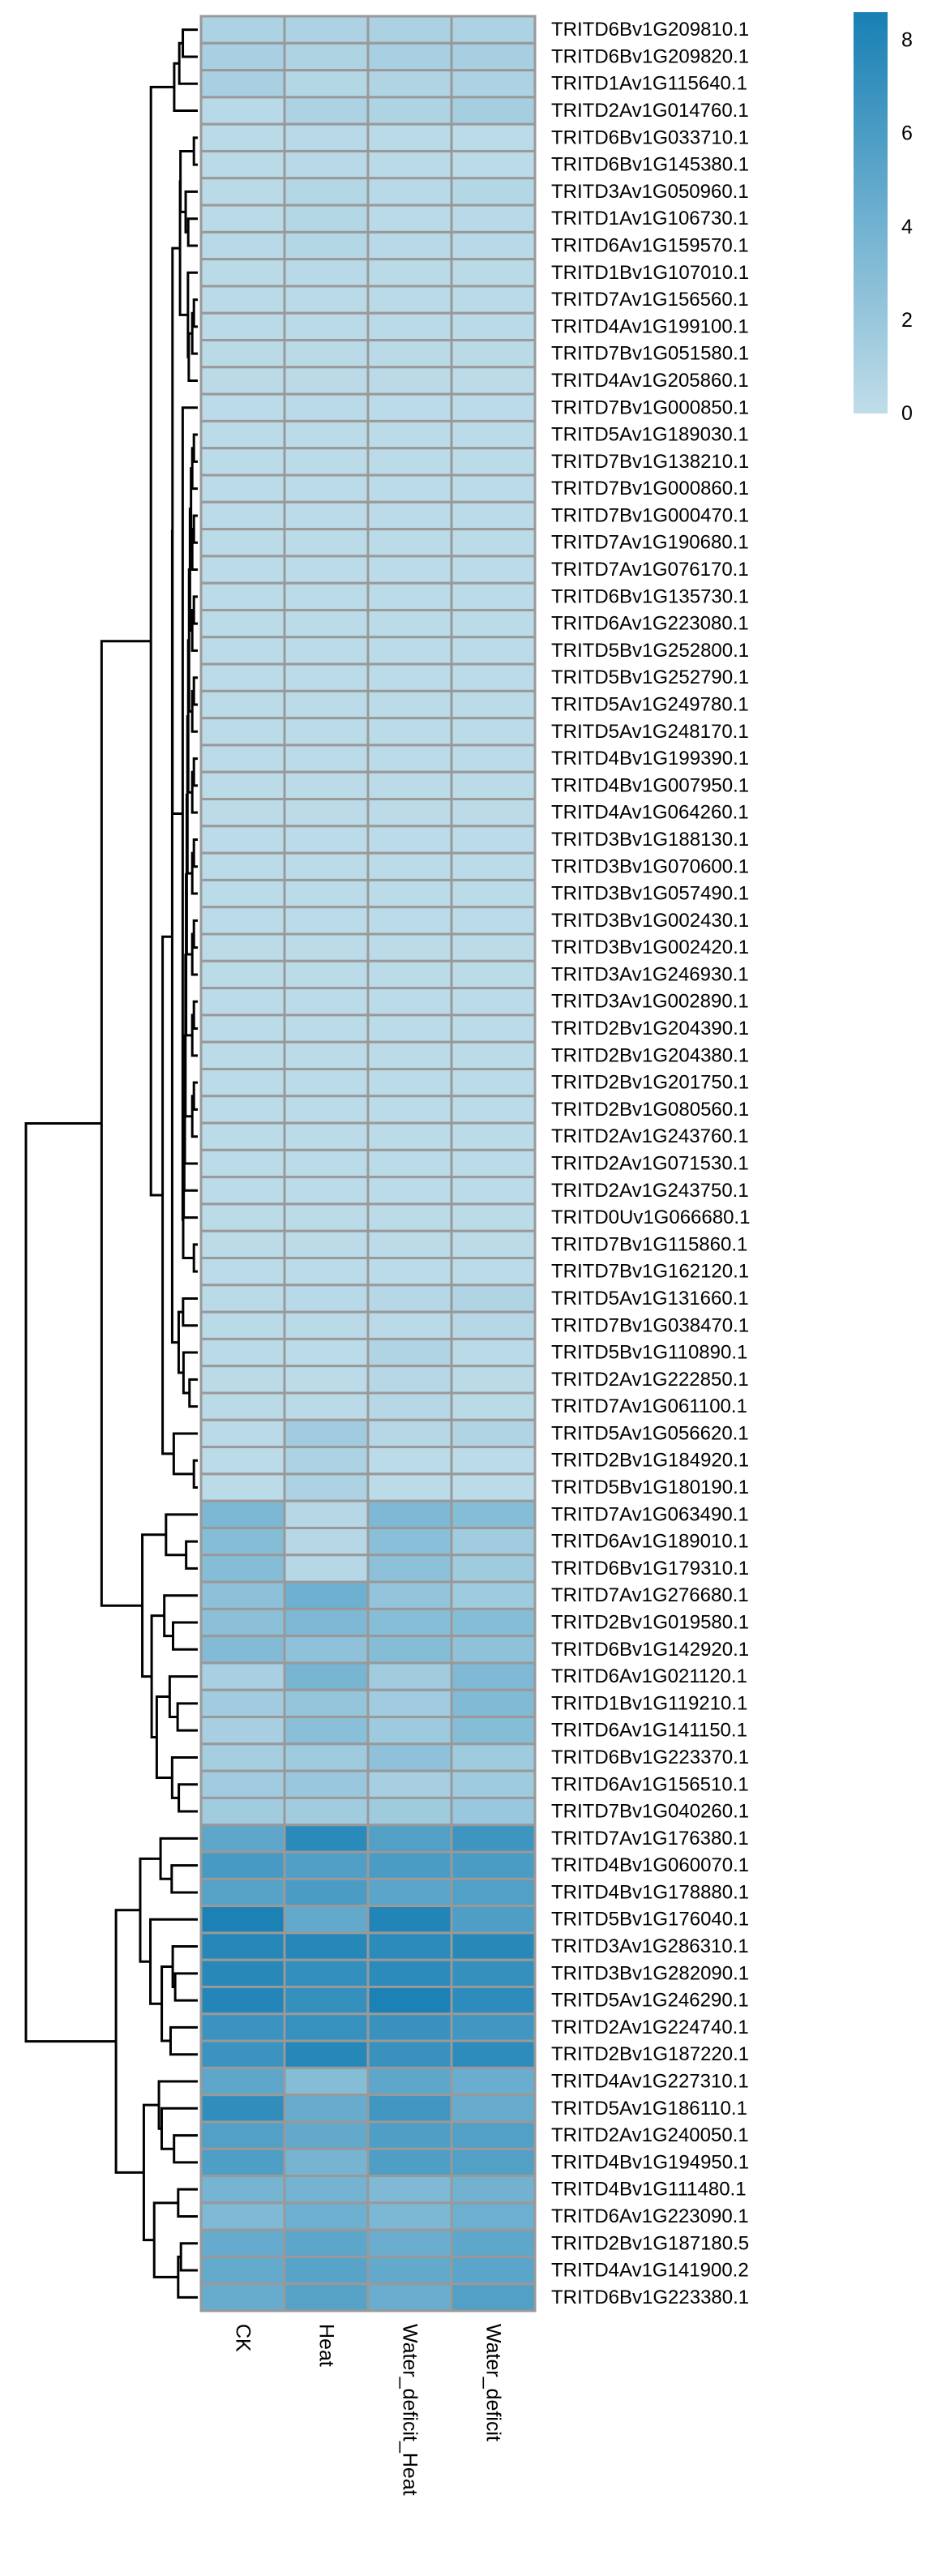 Image resolution: width=950 pixels, height=2576 pixels. I want to click on row-label: TRITD2Av1G240050.1, so click(650, 2135).